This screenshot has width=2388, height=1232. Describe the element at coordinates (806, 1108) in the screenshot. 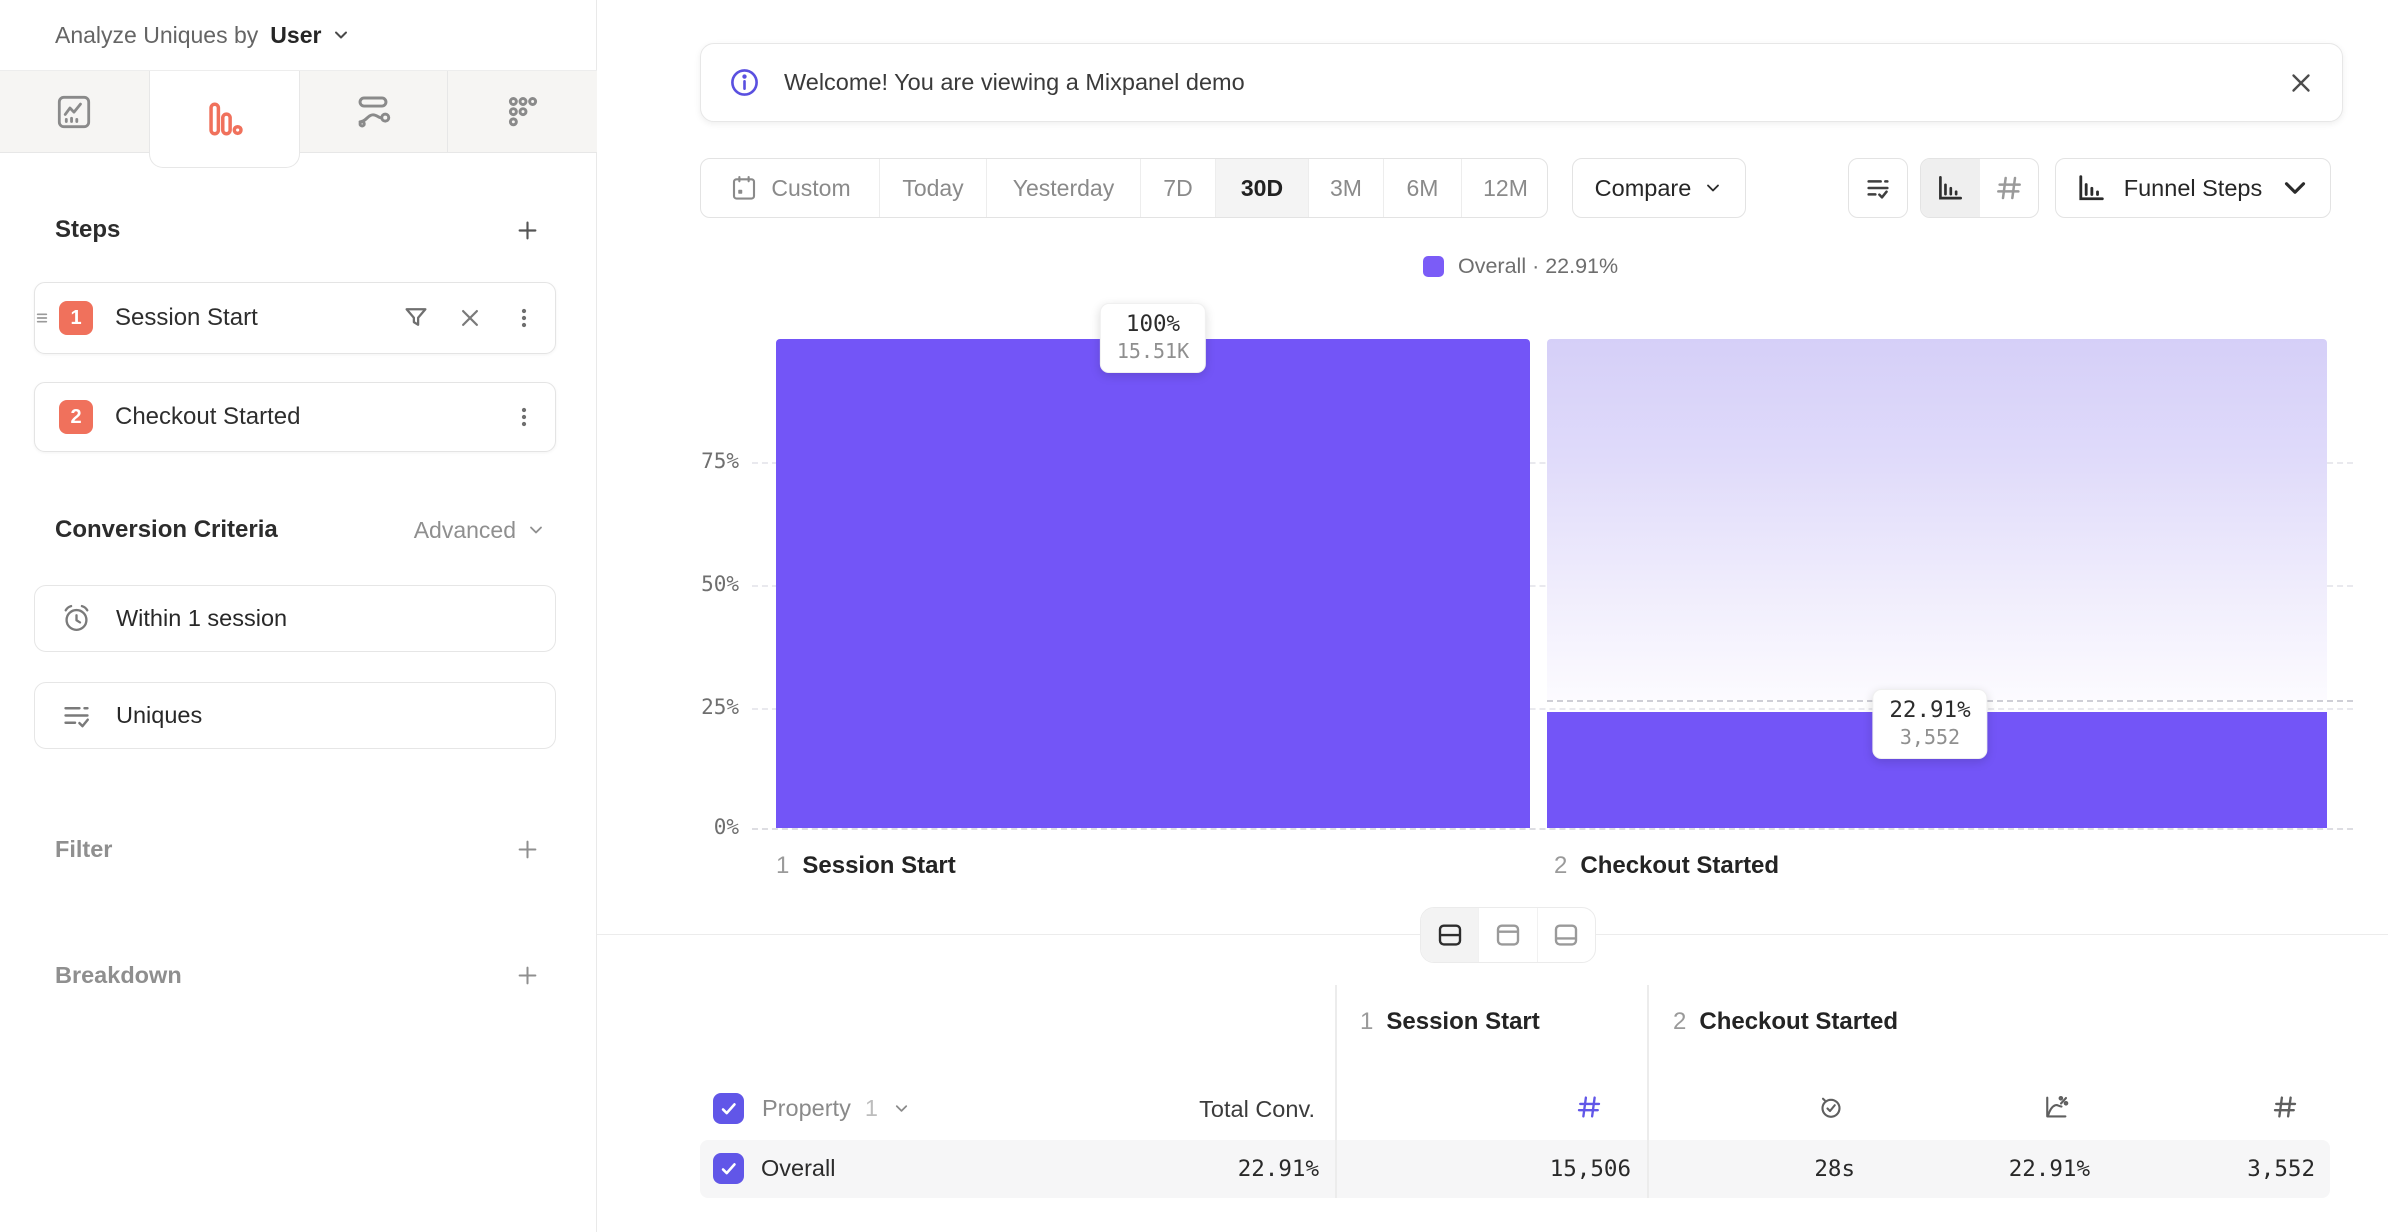

I see `property-label: Property` at that location.